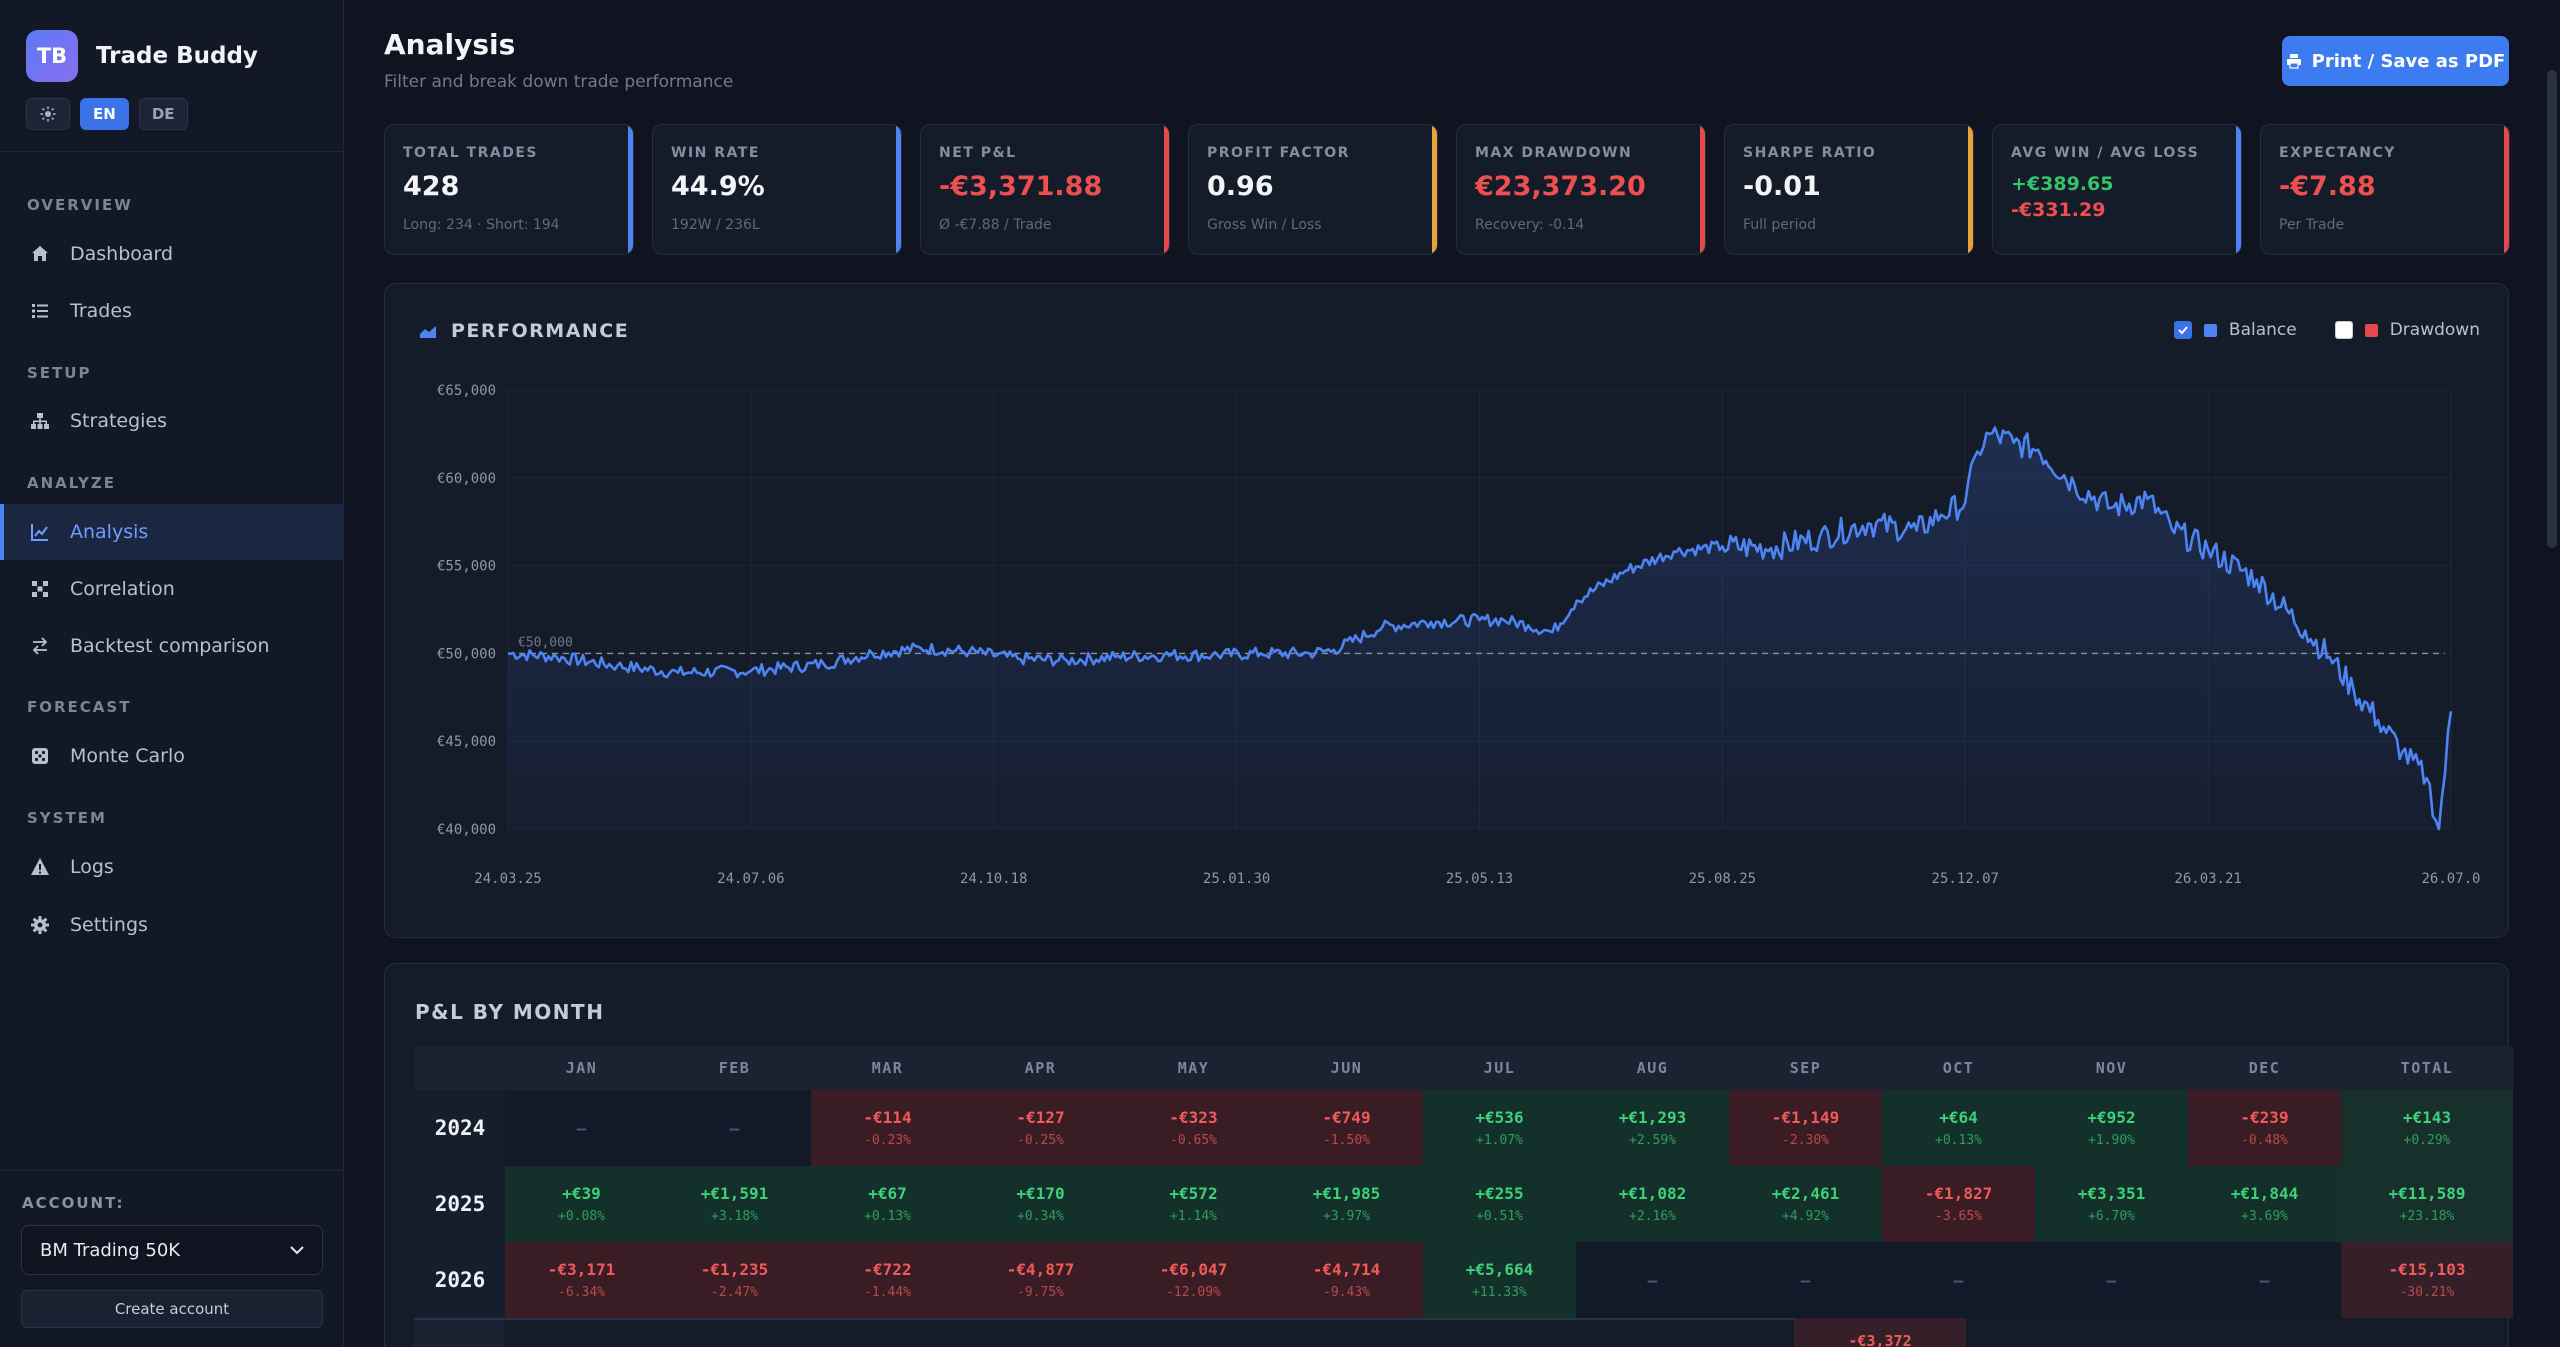  I want to click on performance-title-label: PERFORMANCE, so click(540, 331).